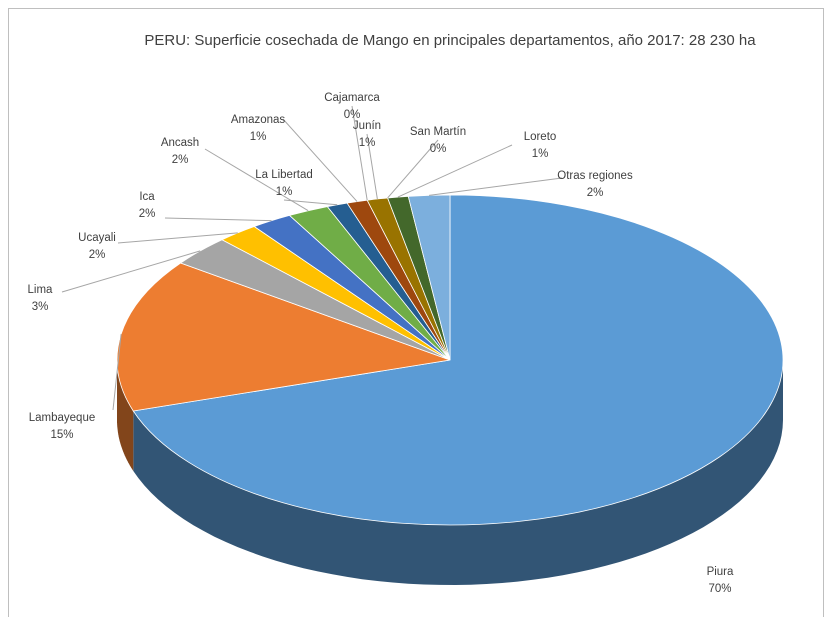 Image resolution: width=832 pixels, height=617 pixels. Describe the element at coordinates (352, 98) in the screenshot. I see `data-label-name: Cajamarca` at that location.